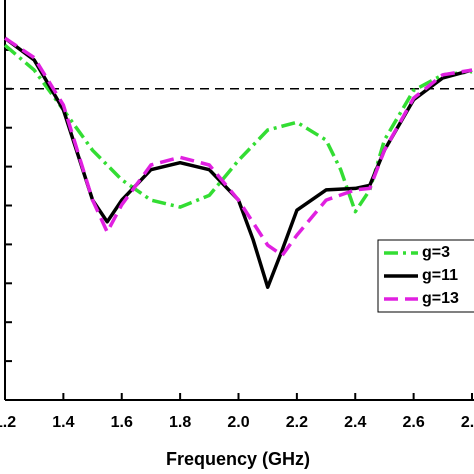 This screenshot has width=474, height=474. What do you see at coordinates (436, 252) in the screenshot?
I see `legend-label: g=3` at bounding box center [436, 252].